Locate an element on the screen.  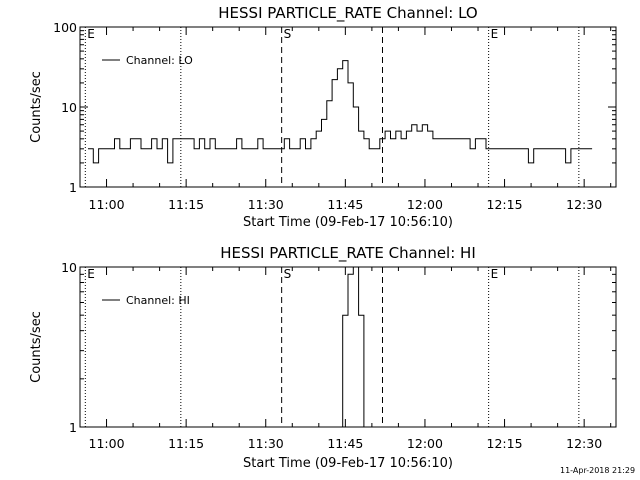
legend-label: Channel: LO is located at coordinates (159, 60).